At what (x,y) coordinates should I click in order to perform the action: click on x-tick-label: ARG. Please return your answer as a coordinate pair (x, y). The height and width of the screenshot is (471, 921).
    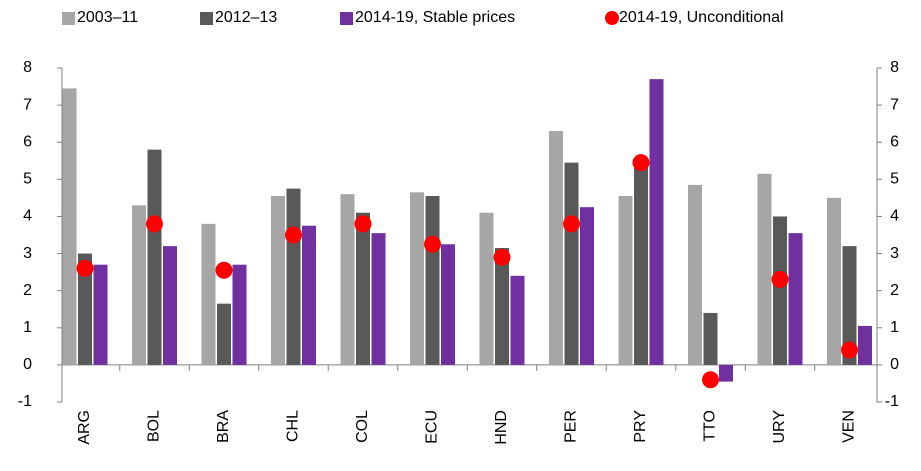
    Looking at the image, I should click on (84, 427).